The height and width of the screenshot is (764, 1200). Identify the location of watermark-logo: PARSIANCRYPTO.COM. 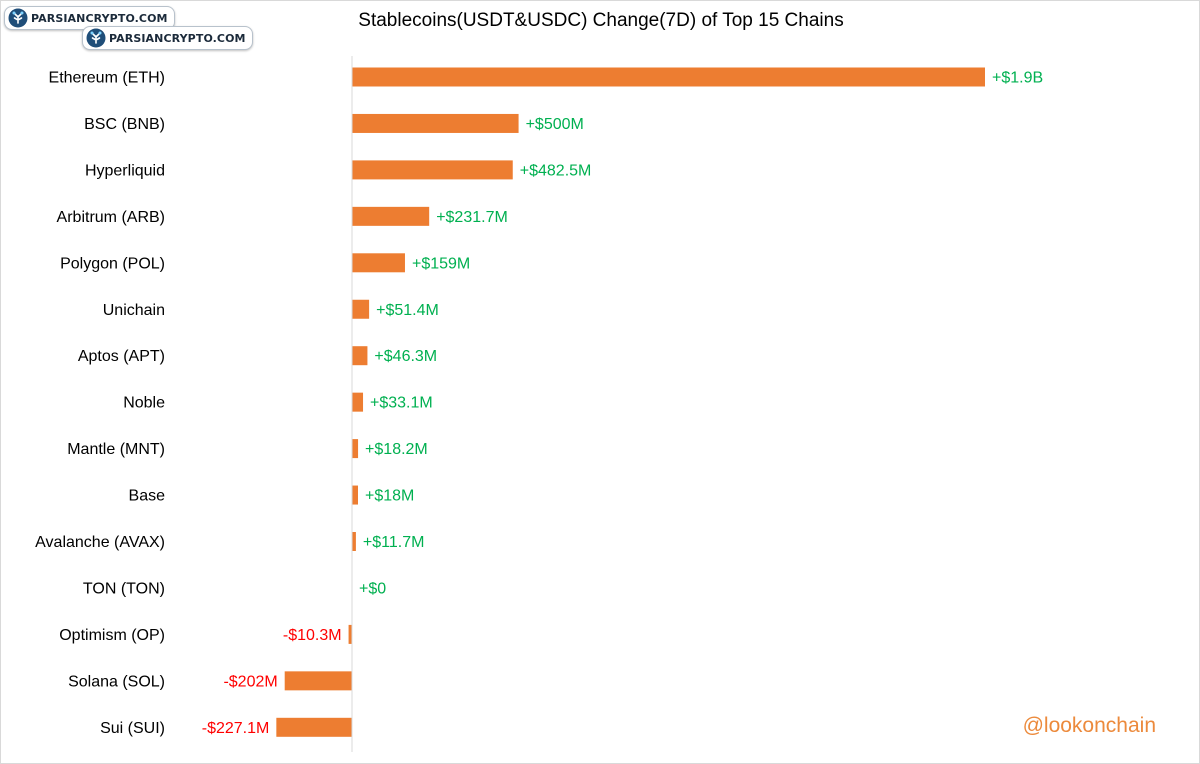
(167, 38).